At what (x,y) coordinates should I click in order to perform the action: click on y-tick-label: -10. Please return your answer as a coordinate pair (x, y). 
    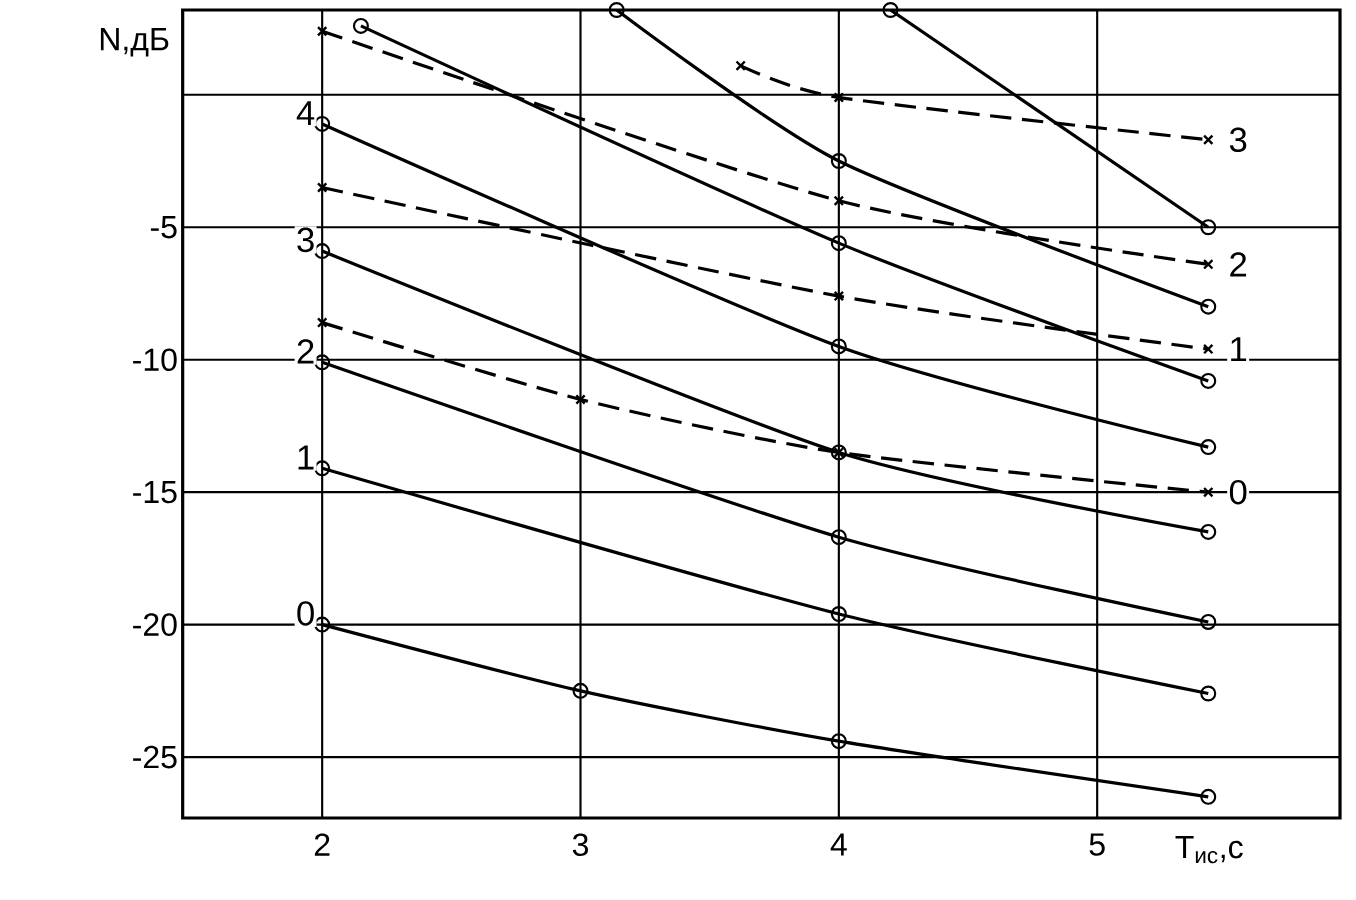
    Looking at the image, I should click on (155, 360).